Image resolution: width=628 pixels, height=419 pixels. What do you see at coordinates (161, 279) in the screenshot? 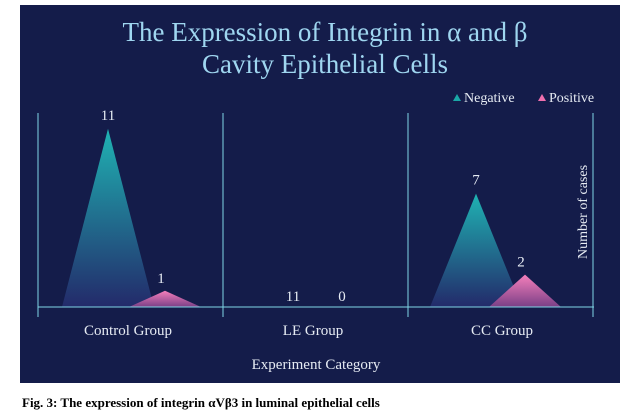
I see `positive-data-label-1: 1` at bounding box center [161, 279].